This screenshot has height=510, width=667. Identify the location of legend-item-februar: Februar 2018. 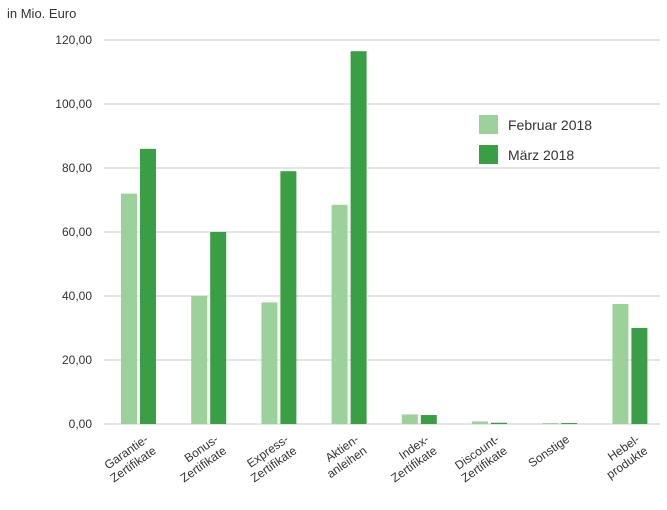
(535, 124).